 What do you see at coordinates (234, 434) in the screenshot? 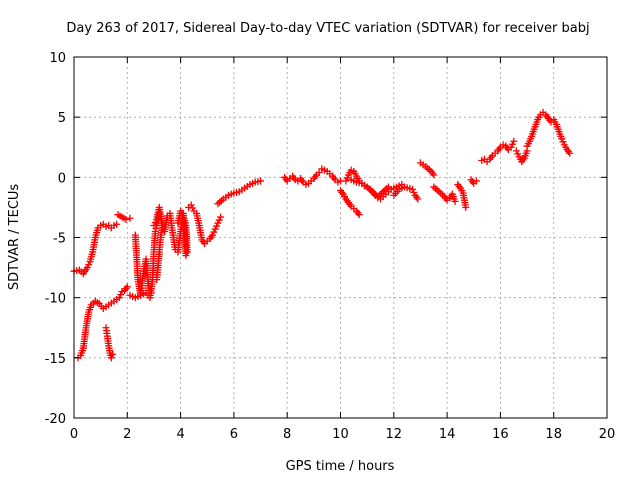
I see `x-tick-label: 6` at bounding box center [234, 434].